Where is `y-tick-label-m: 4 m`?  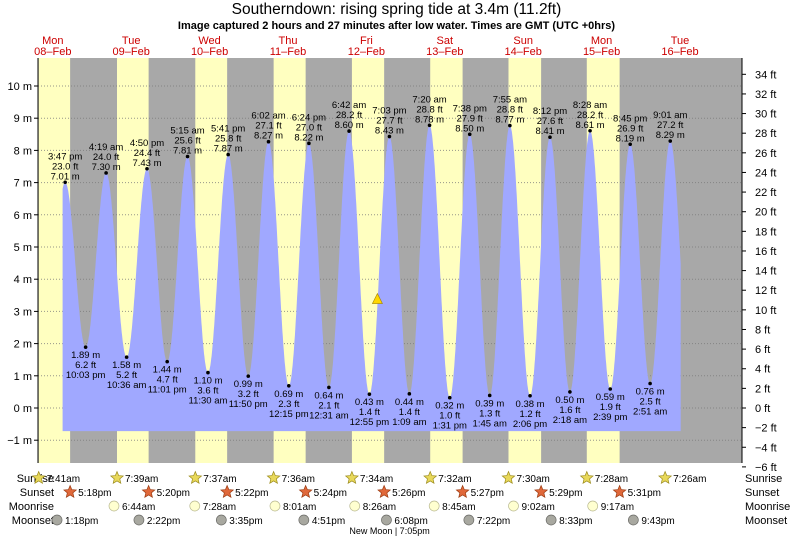 y-tick-label-m: 4 m is located at coordinates (23, 280).